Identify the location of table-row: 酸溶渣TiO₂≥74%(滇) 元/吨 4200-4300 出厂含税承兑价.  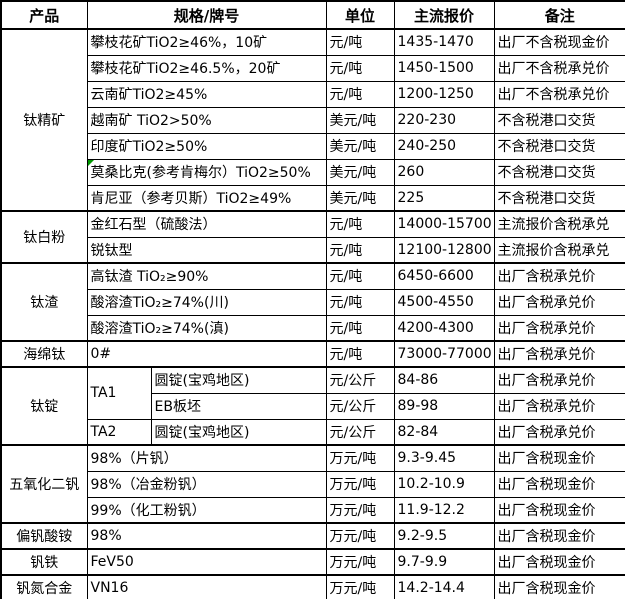
(313, 328).